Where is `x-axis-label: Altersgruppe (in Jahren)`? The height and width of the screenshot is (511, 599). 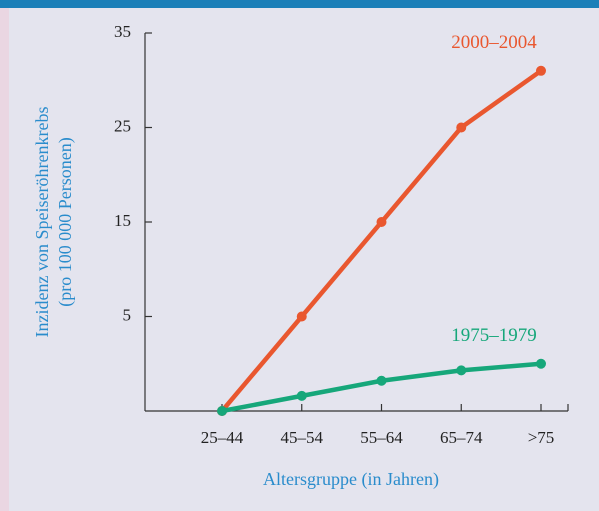 x-axis-label: Altersgruppe (in Jahren) is located at coordinates (351, 479).